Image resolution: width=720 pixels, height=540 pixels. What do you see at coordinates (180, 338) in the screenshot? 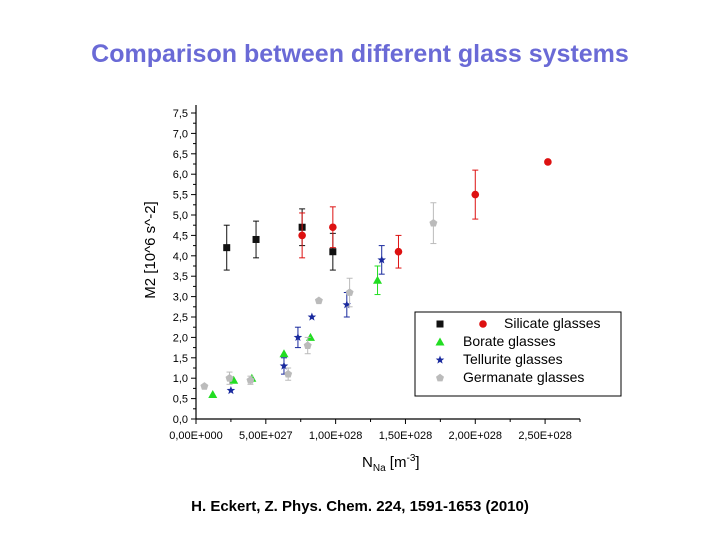
I see `y-tick-label: 2,0` at bounding box center [180, 338].